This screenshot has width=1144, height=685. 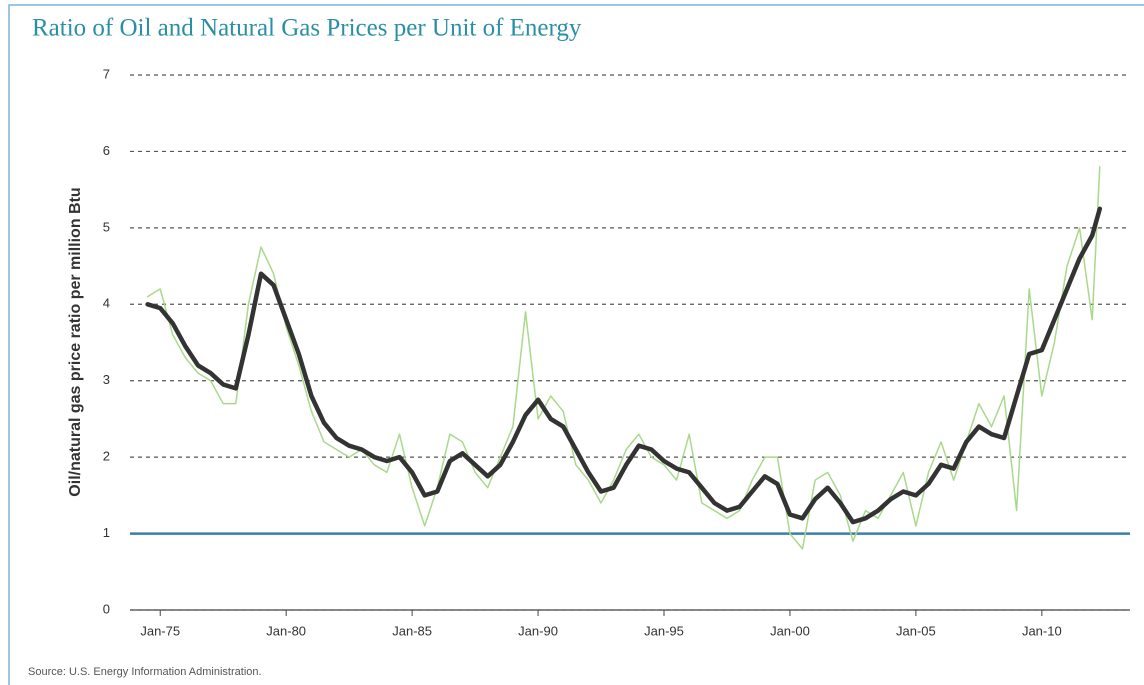 I want to click on y-tick-label: 5, so click(x=106, y=226).